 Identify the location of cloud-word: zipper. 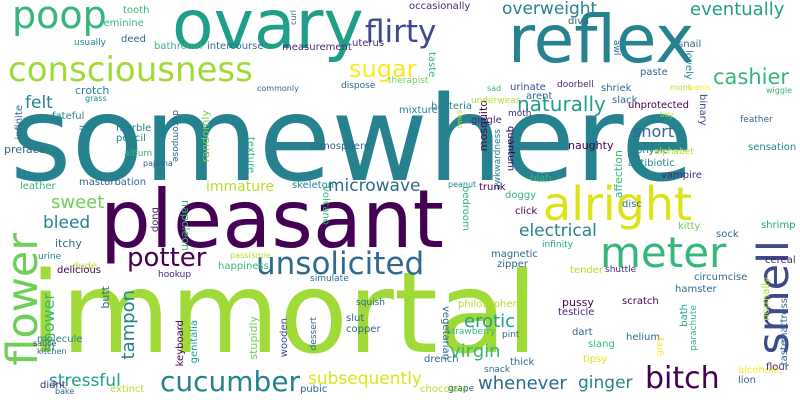
(512, 264).